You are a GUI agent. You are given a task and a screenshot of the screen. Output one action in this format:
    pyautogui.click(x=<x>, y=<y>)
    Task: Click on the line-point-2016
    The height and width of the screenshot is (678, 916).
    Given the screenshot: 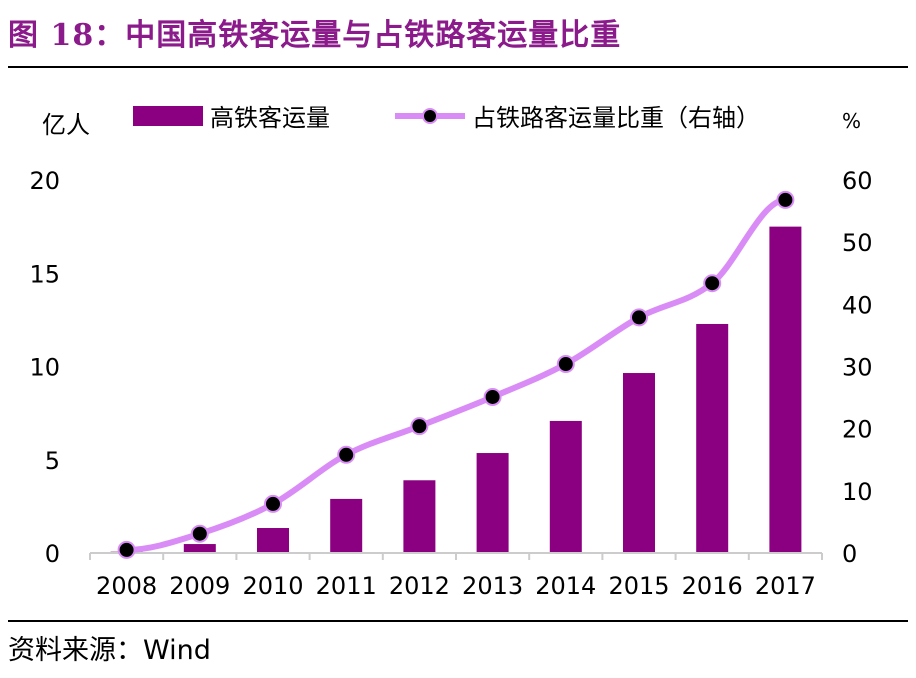 What is the action you would take?
    pyautogui.click(x=712, y=283)
    